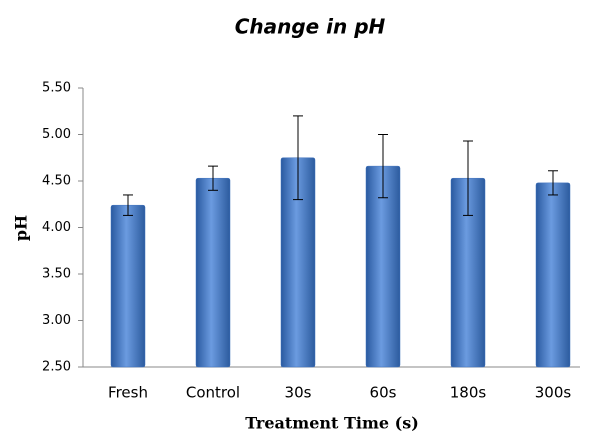 The width and height of the screenshot is (589, 434). I want to click on y-tick-label: 4.00, so click(56, 227).